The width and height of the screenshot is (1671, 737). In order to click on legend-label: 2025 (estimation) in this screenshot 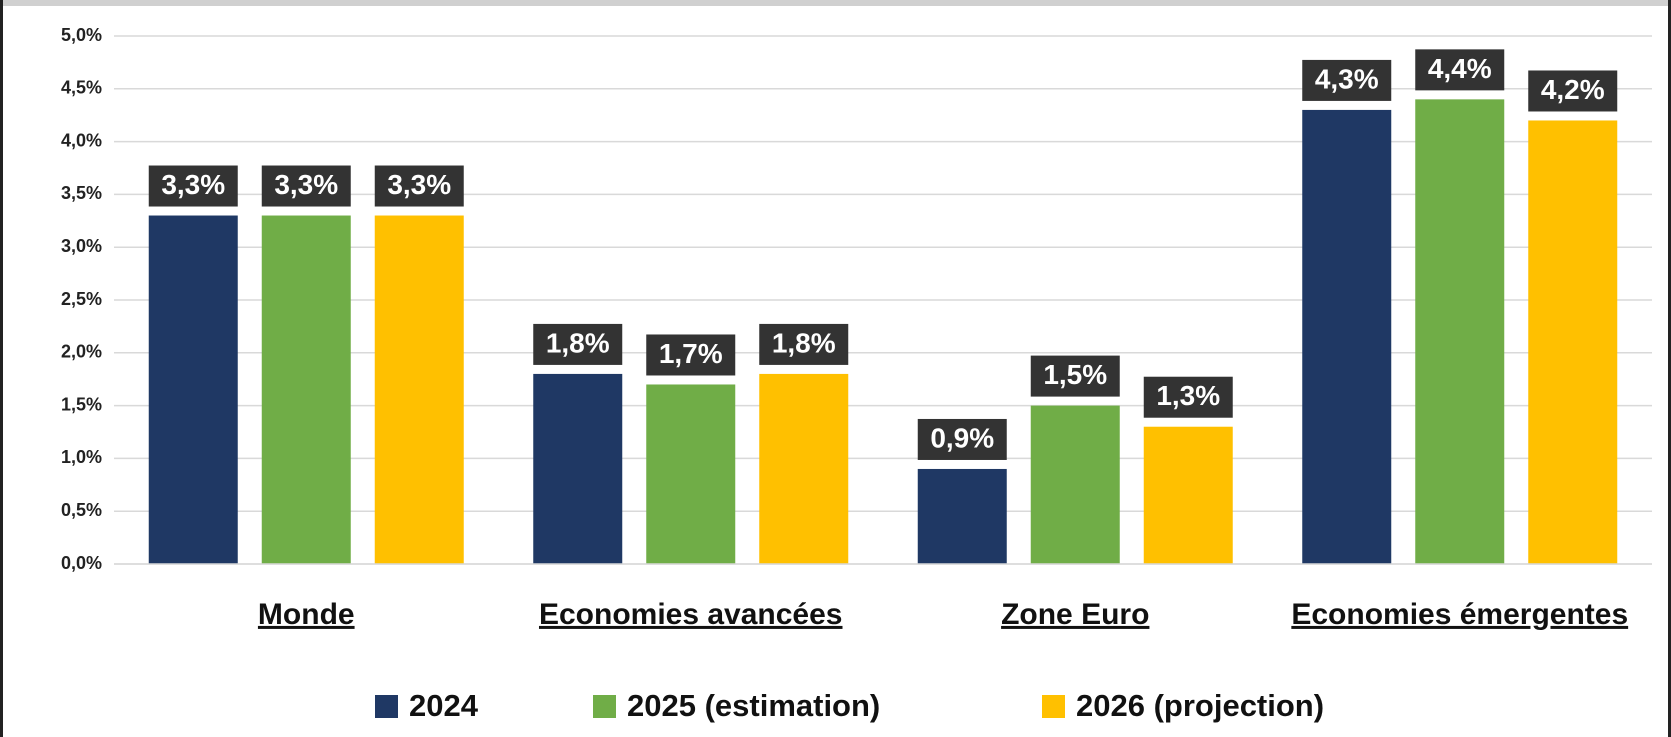, I will do `click(753, 705)`.